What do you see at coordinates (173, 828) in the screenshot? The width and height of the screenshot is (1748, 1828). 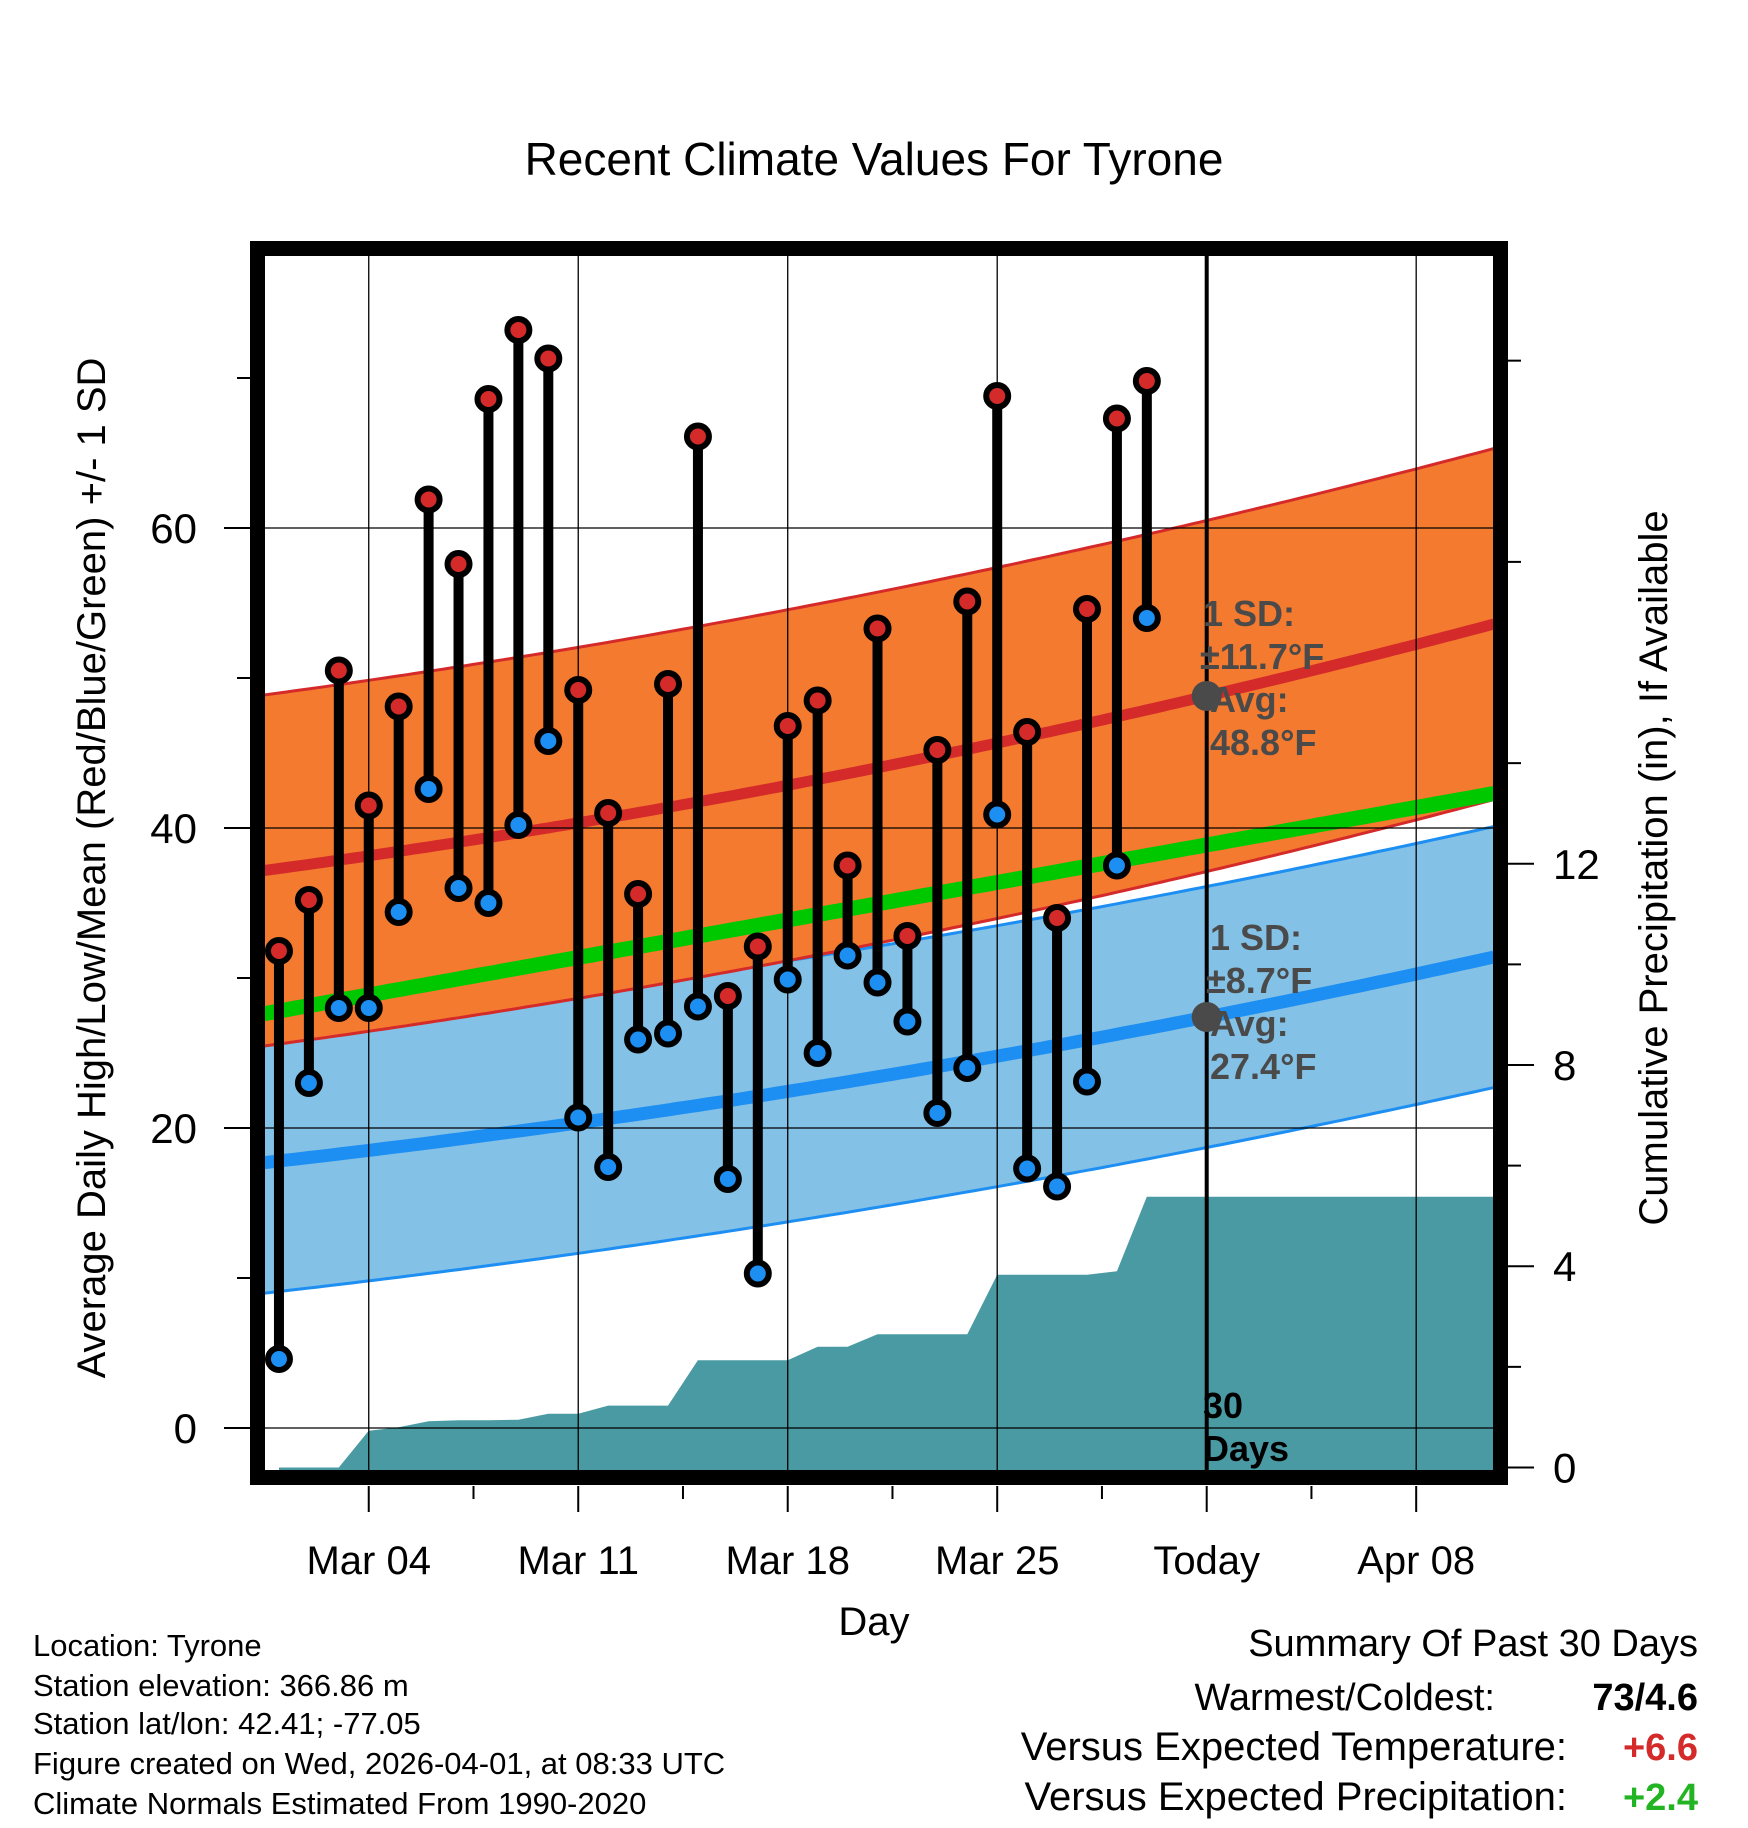 I see `y-tick-label: 40` at bounding box center [173, 828].